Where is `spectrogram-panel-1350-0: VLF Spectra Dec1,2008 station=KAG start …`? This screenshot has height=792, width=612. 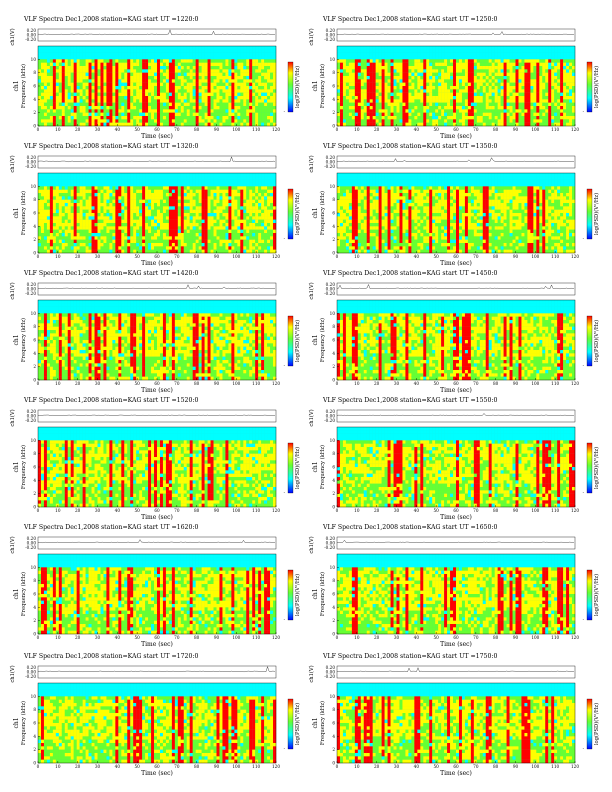 spectrogram-panel-1350-0: VLF Spectra Dec1,2008 station=KAG start … is located at coordinates (457, 204).